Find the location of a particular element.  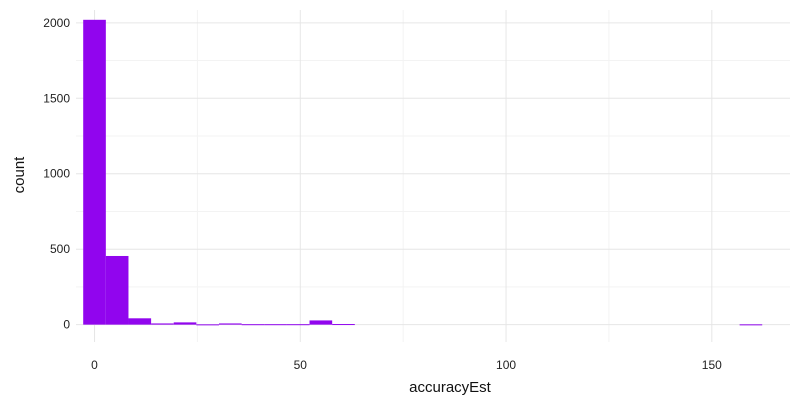

y-axis-title: count is located at coordinates (19, 175).